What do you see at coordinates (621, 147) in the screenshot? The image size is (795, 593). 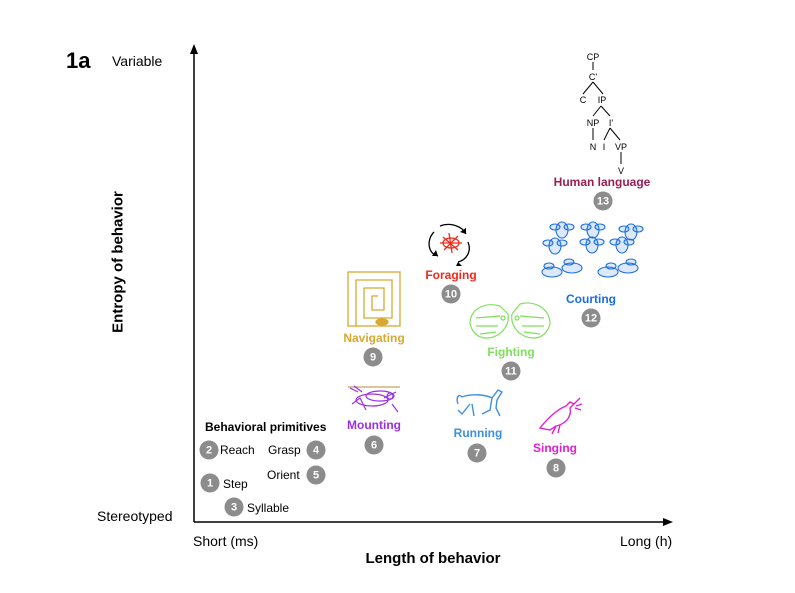 I see `tree-node-vp: VP` at bounding box center [621, 147].